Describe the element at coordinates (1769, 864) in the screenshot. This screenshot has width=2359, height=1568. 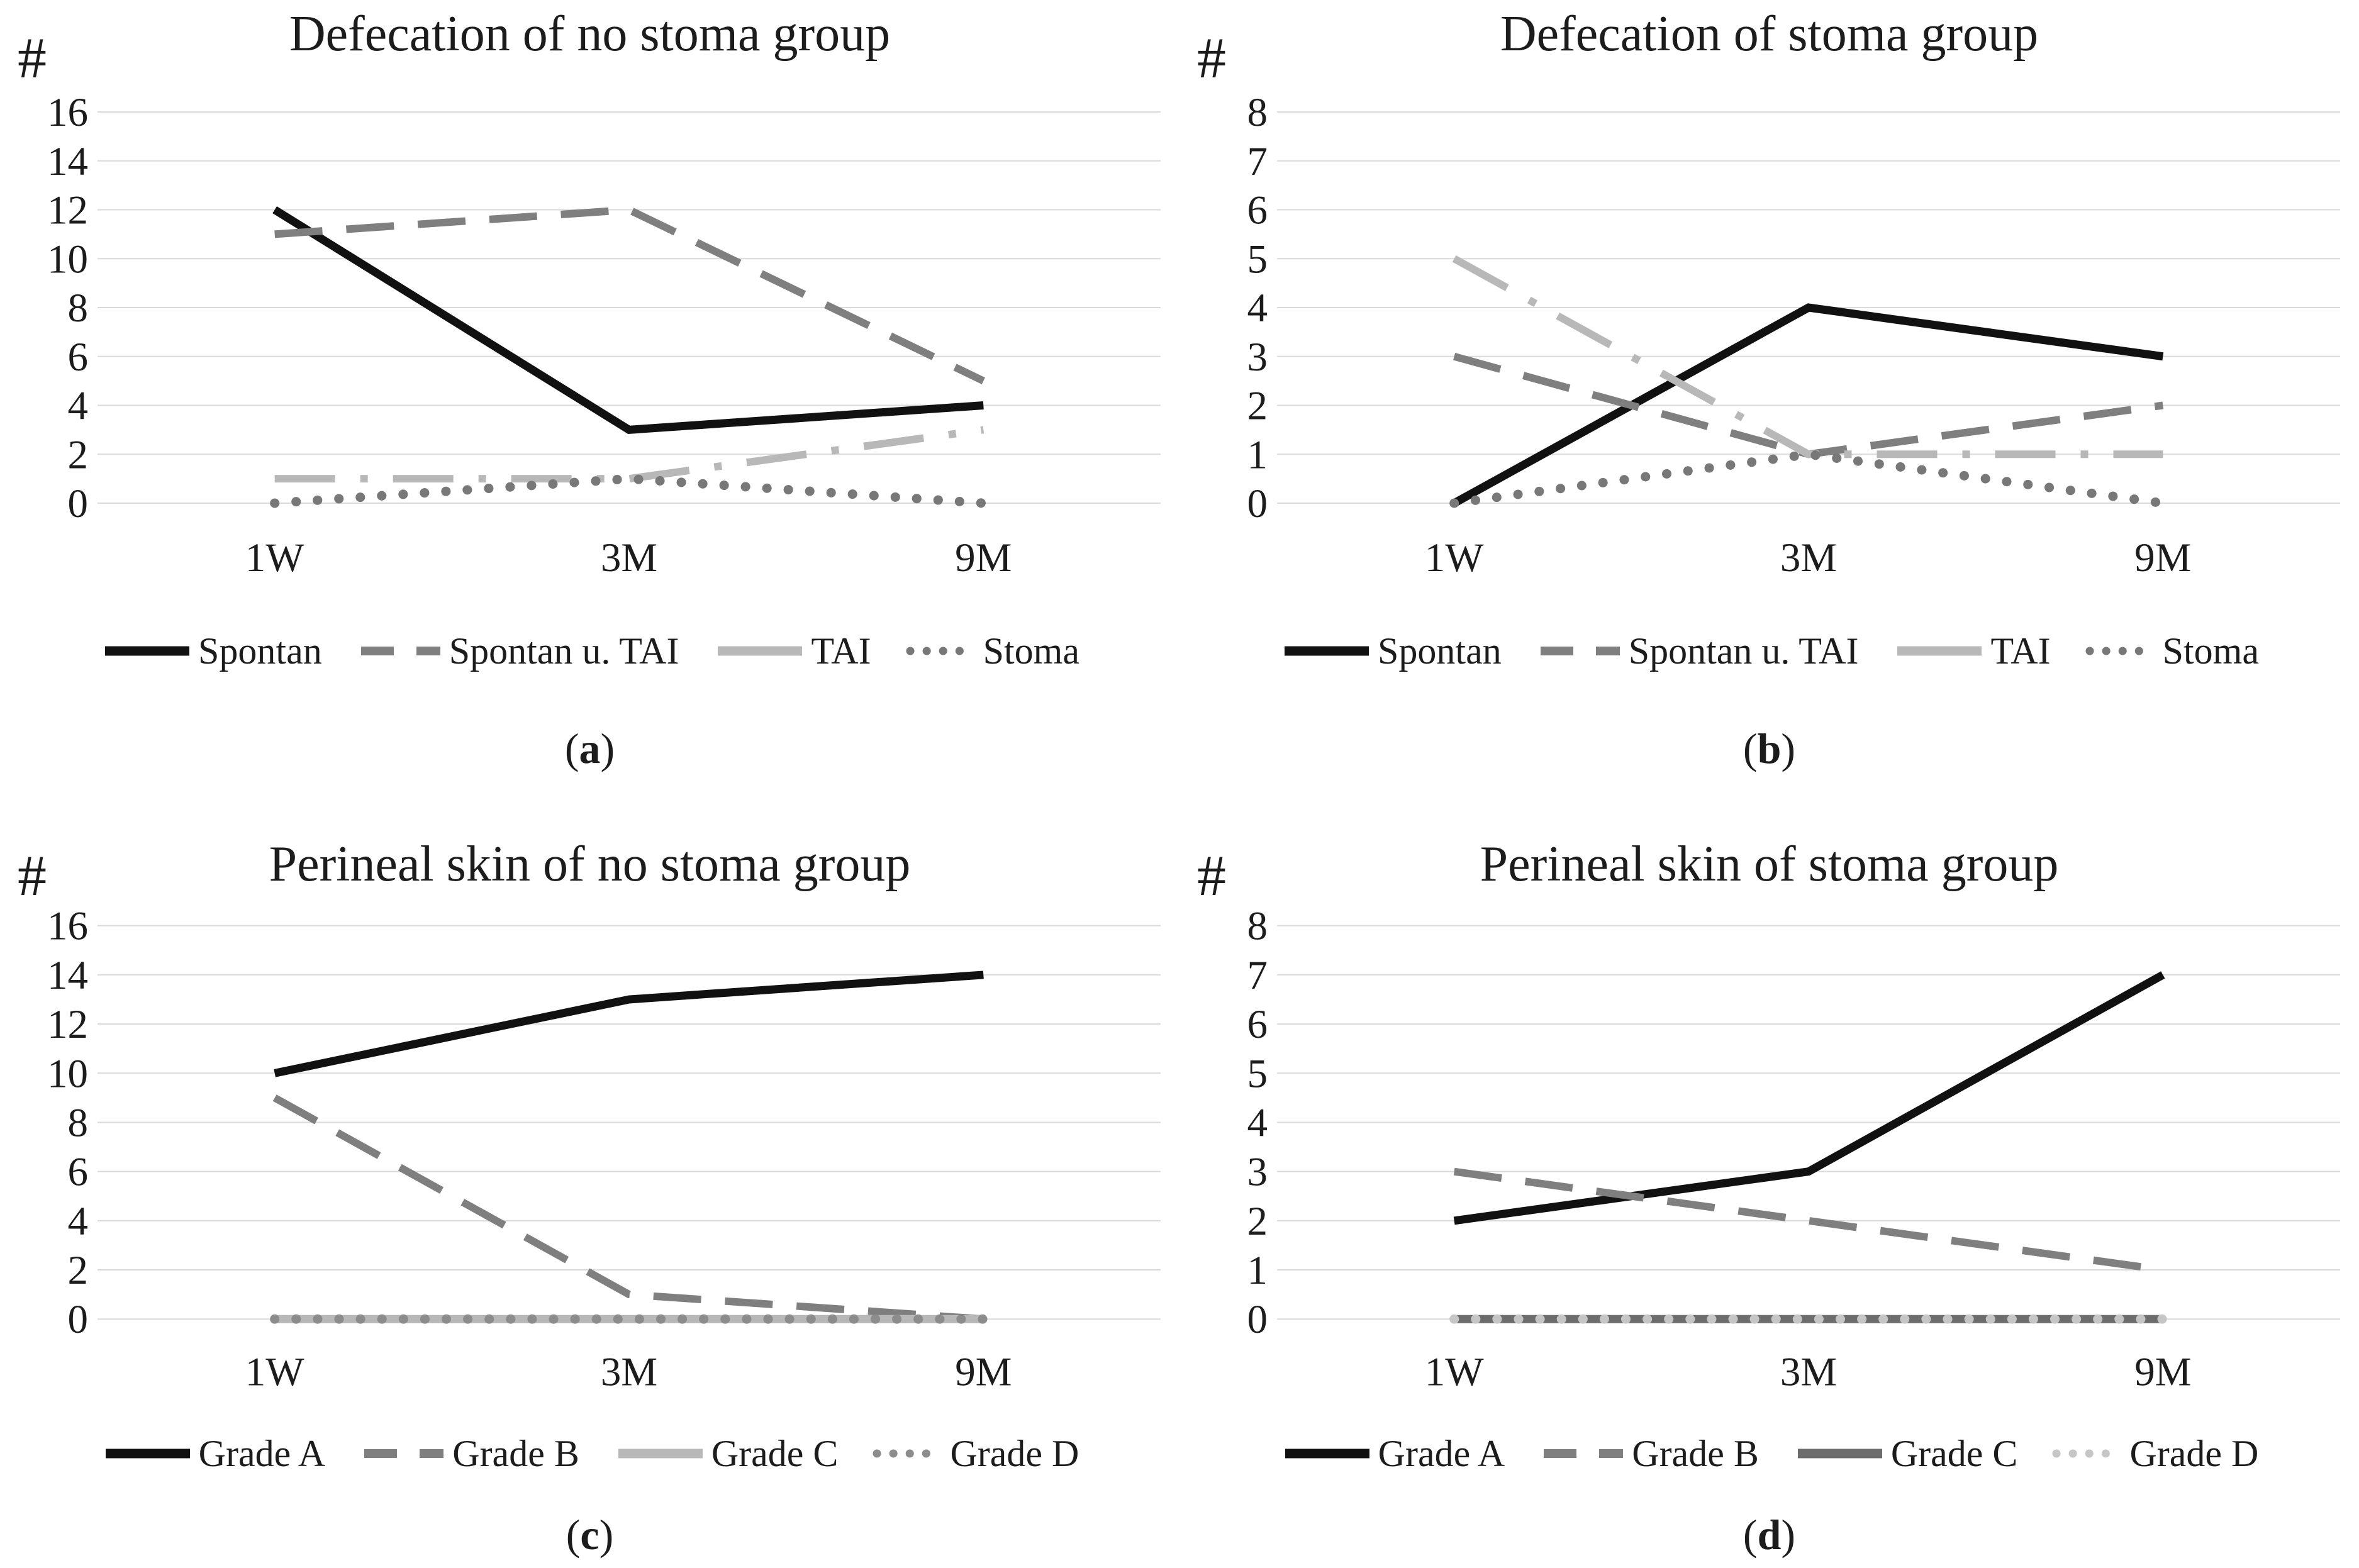
I see `chart-title-d: Perineal skin of stoma group` at that location.